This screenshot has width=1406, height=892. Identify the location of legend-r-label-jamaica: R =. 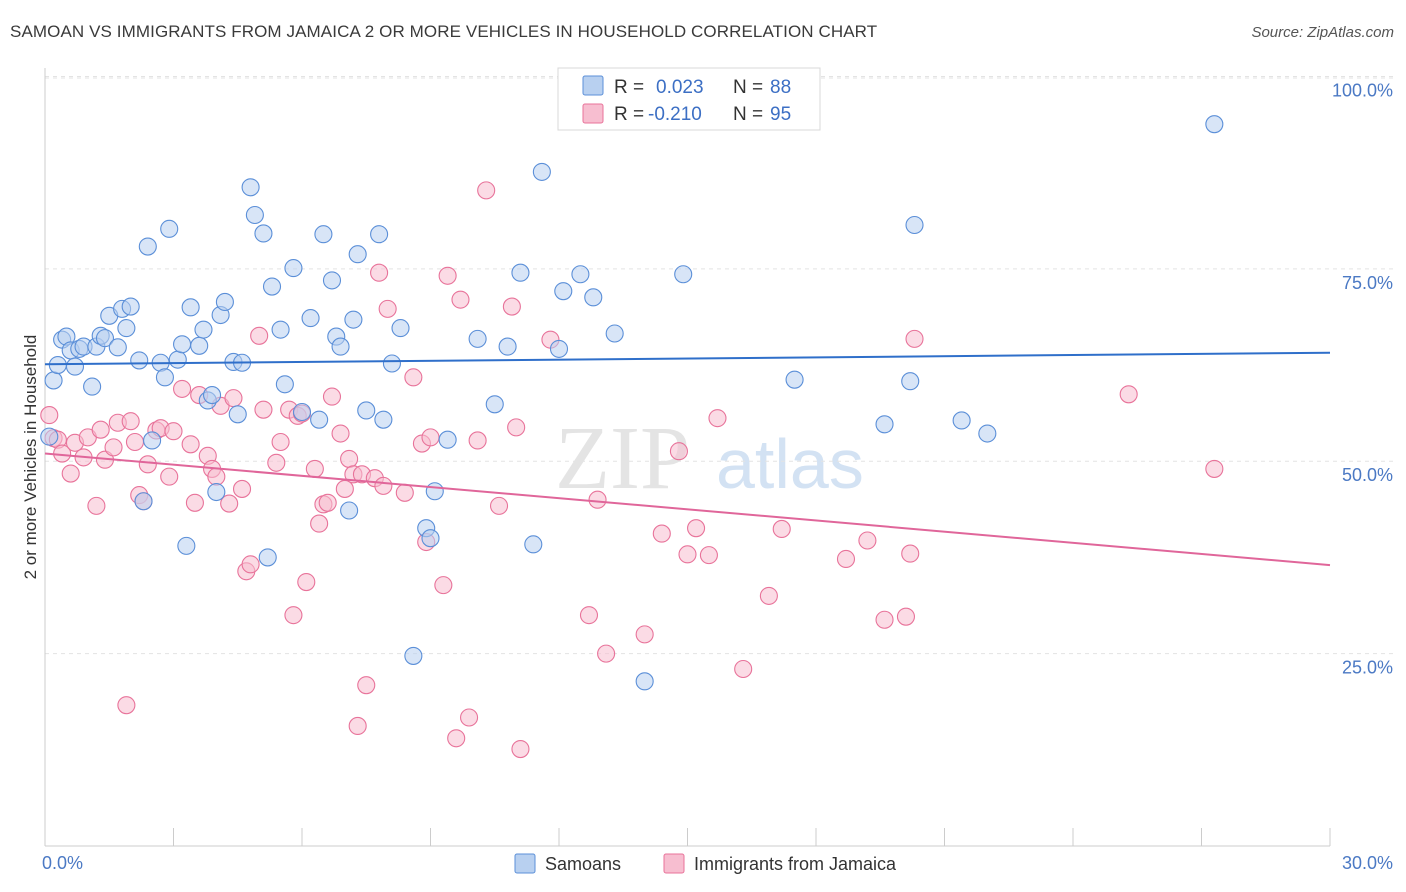
(629, 114).